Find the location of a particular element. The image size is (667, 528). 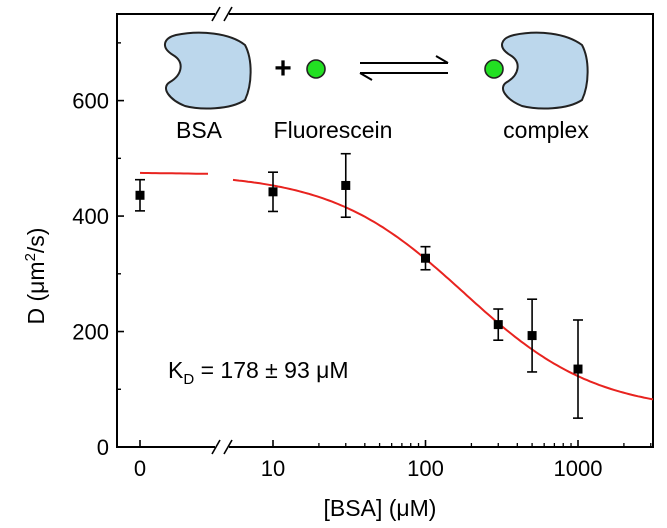

bsa-protein-shape is located at coordinates (208, 70).